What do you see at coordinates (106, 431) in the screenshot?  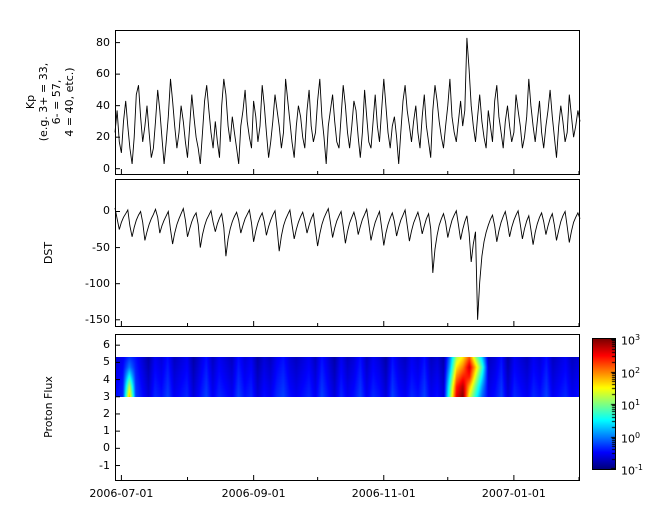 I see `flux-ytick-label: 1` at bounding box center [106, 431].